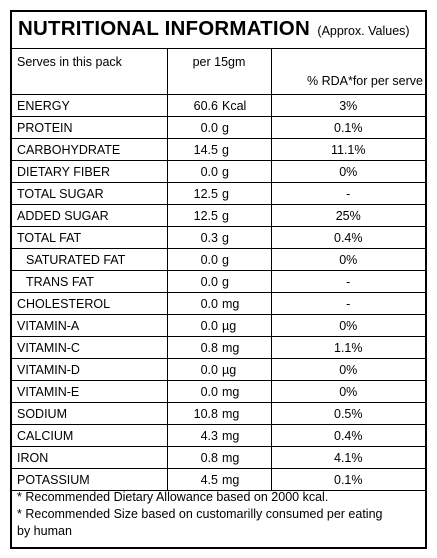  What do you see at coordinates (347, 71) in the screenshot?
I see `rda-label: % RDA*for per serve` at bounding box center [347, 71].